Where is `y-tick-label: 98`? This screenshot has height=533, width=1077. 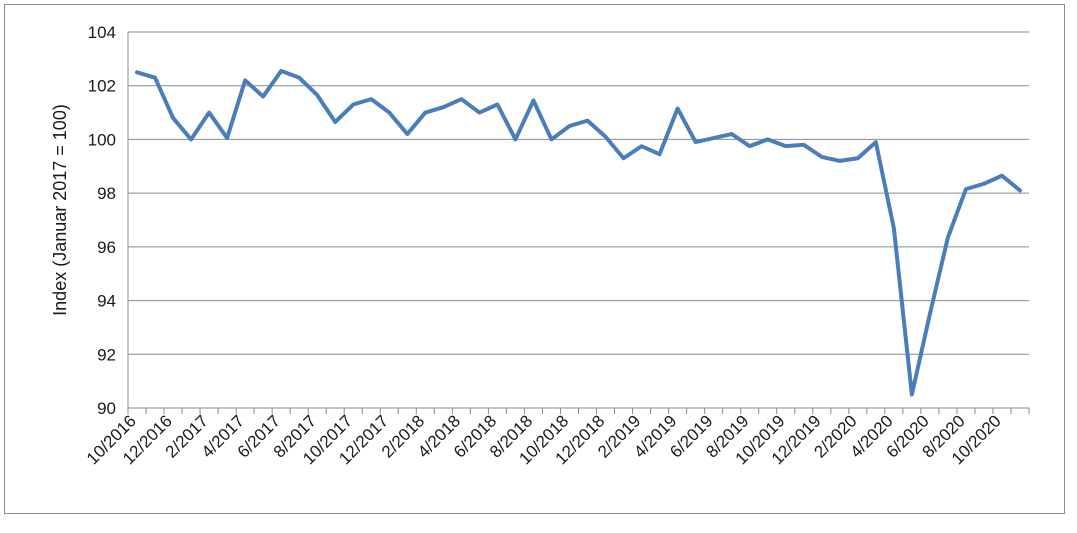
y-tick-label: 98 is located at coordinates (106, 193).